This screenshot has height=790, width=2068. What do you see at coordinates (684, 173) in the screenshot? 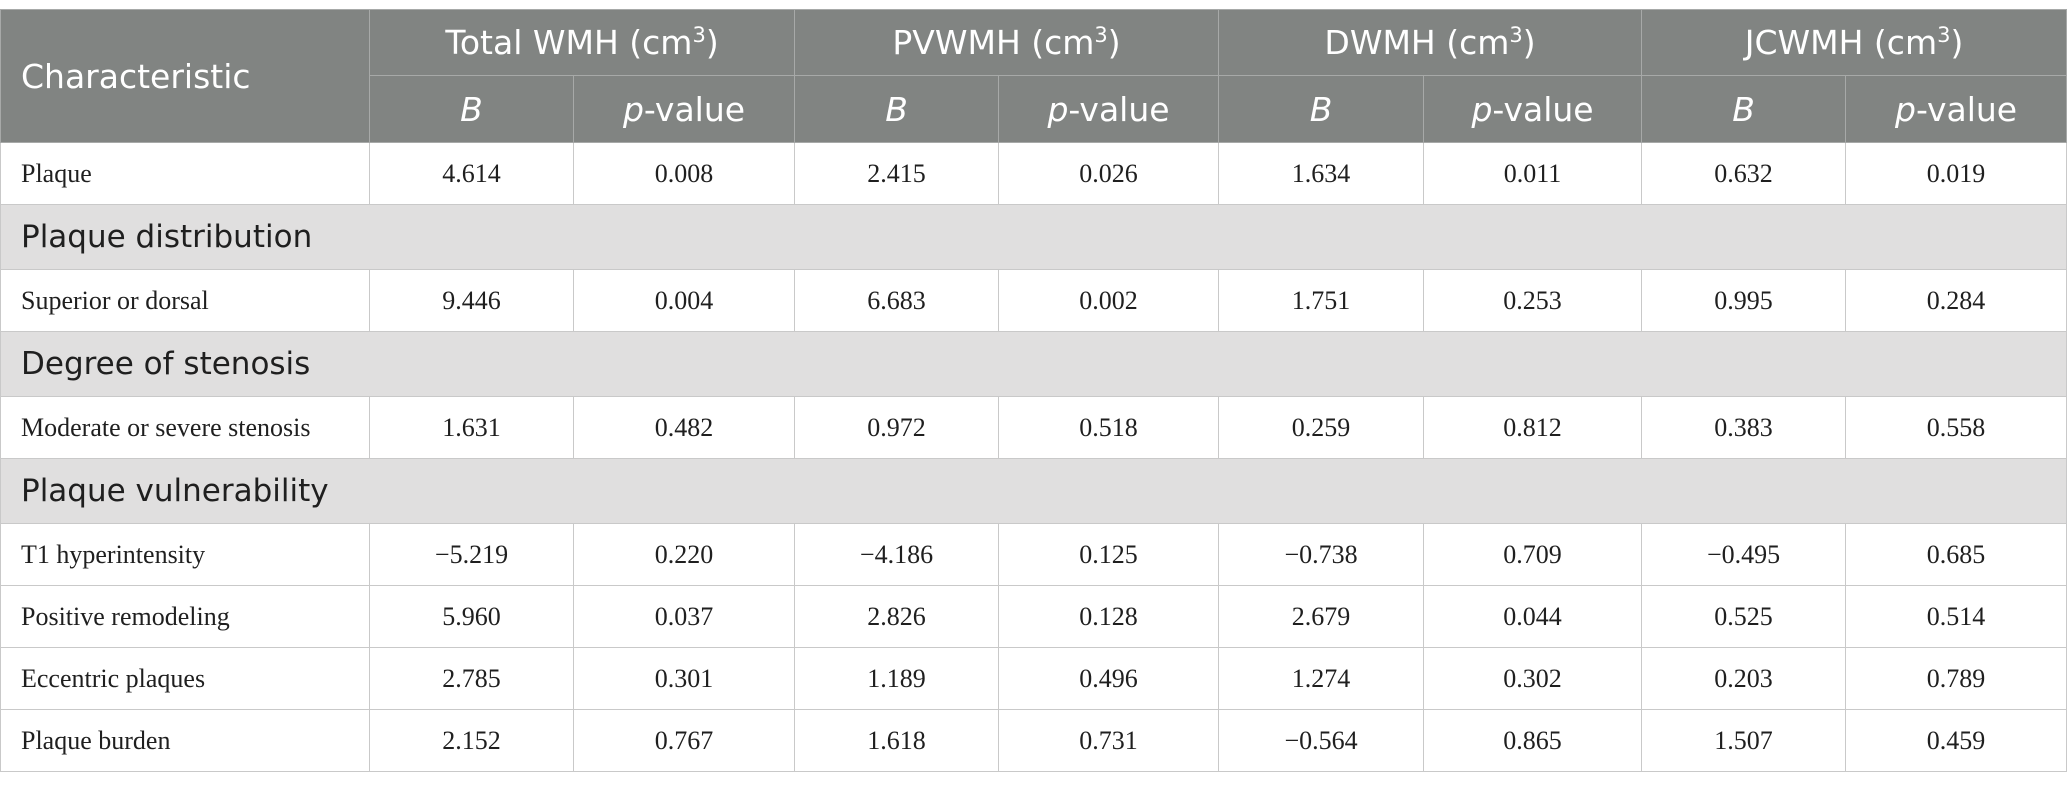
I see `p-value-cell: 0.008` at bounding box center [684, 173].